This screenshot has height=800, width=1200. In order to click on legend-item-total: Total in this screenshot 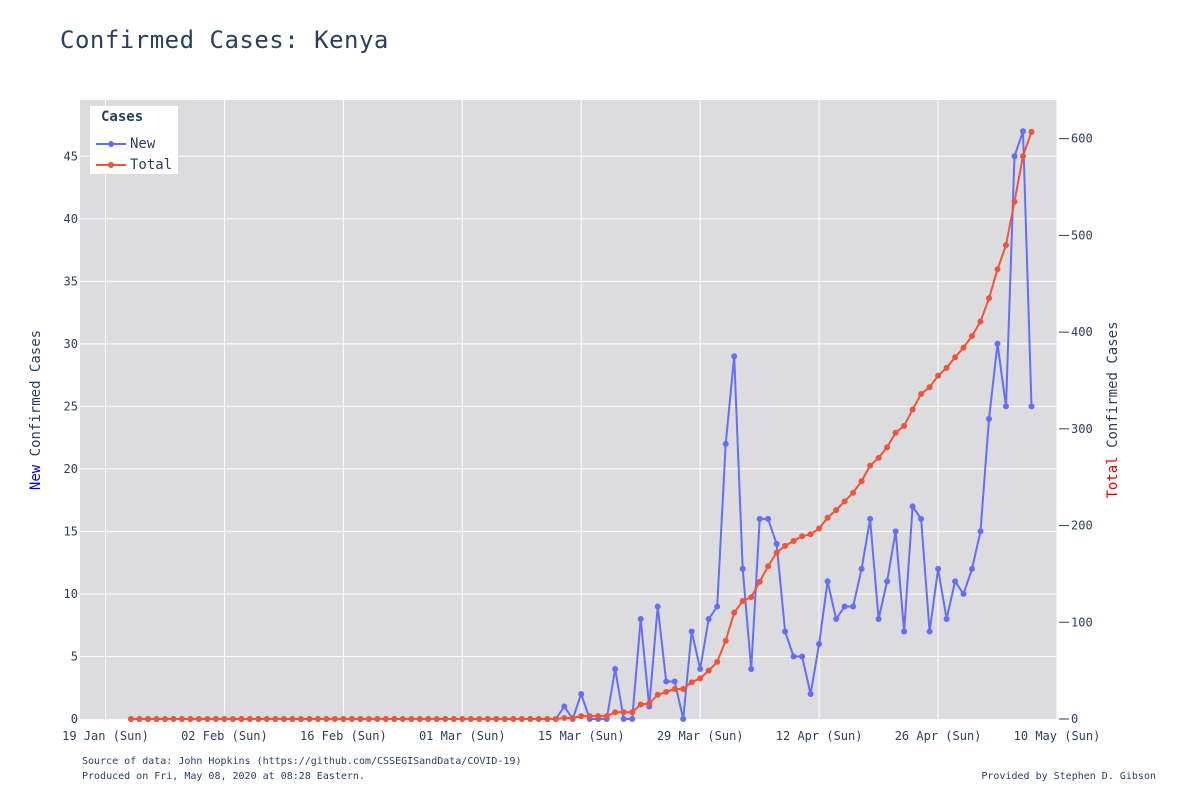, I will do `click(134, 165)`.